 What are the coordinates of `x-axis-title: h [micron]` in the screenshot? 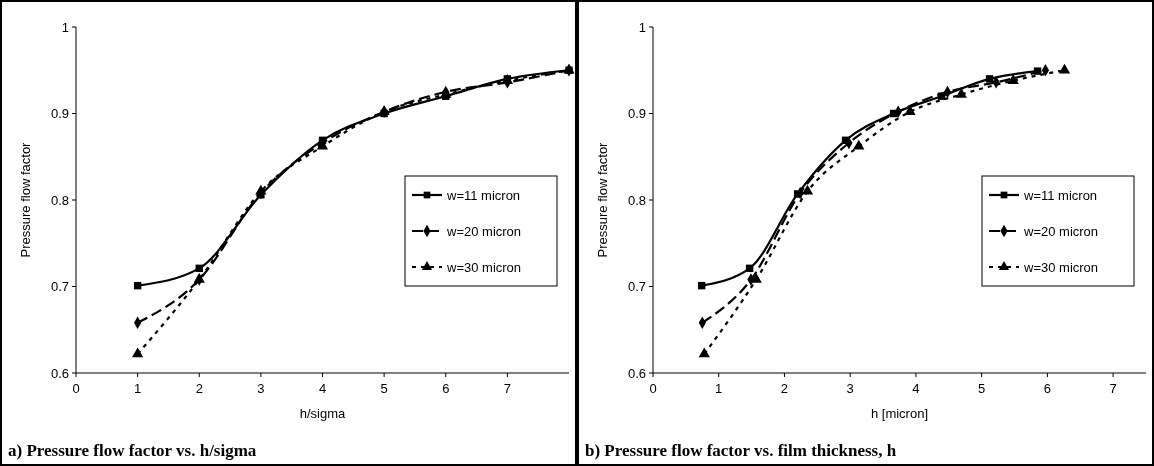 It's located at (899, 413).